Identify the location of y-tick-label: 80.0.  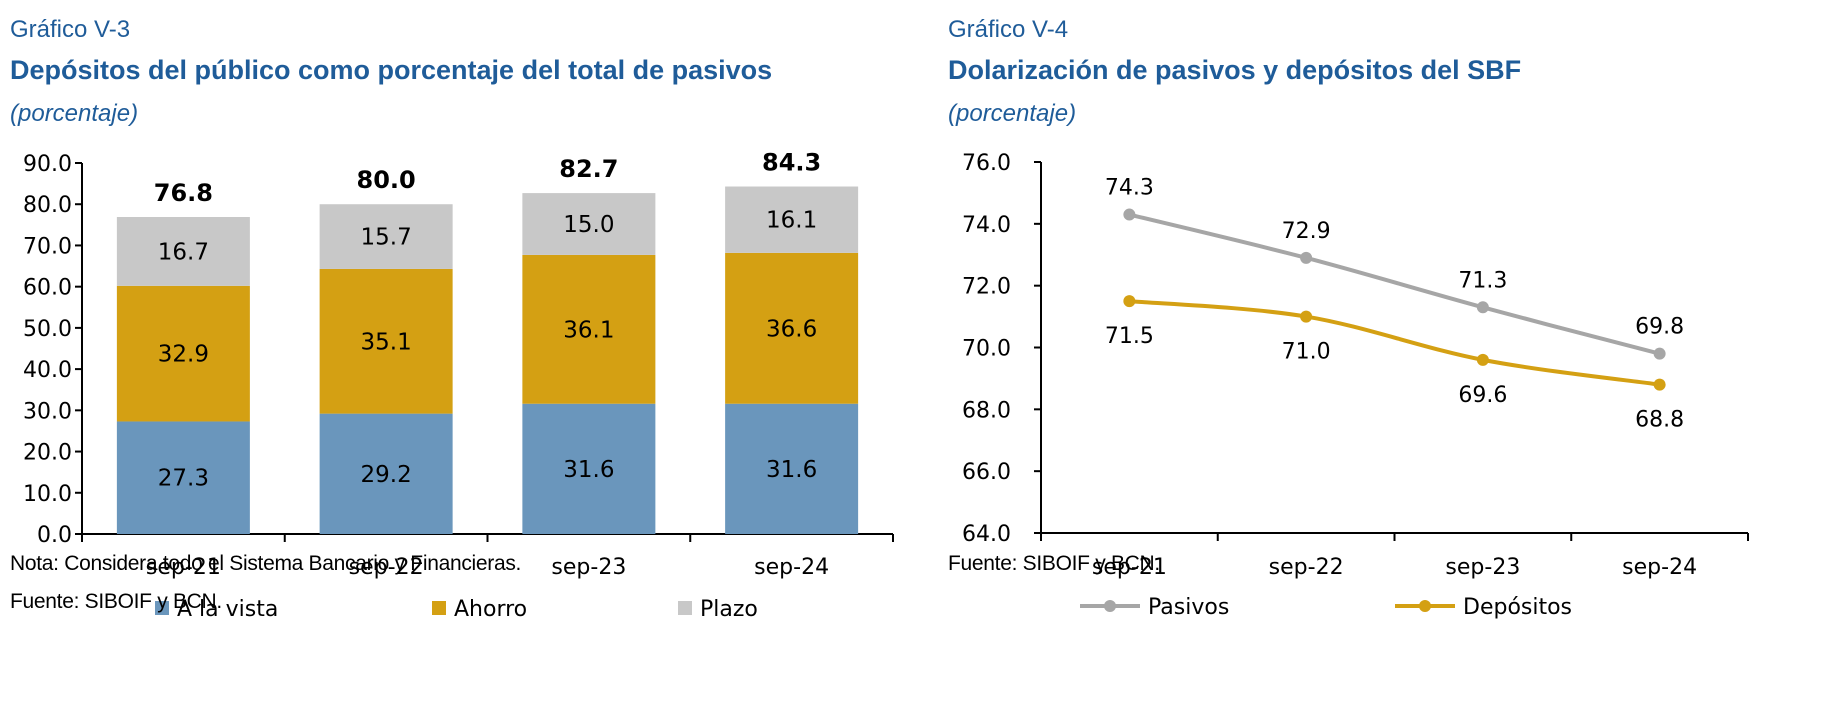
(47, 205).